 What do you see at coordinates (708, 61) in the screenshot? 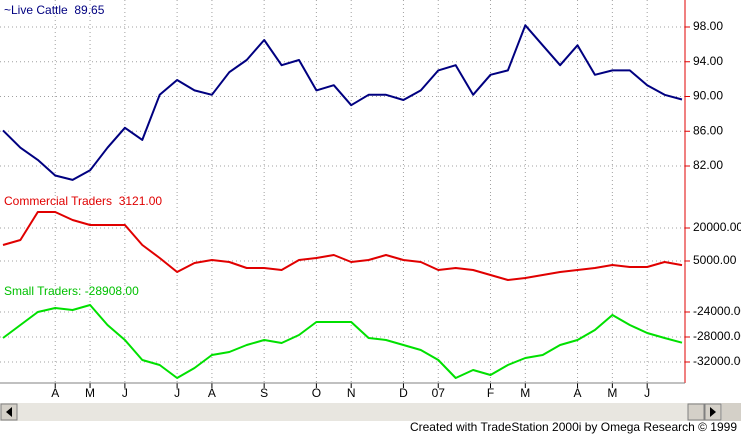
I see `y-tick-label: 94.00` at bounding box center [708, 61].